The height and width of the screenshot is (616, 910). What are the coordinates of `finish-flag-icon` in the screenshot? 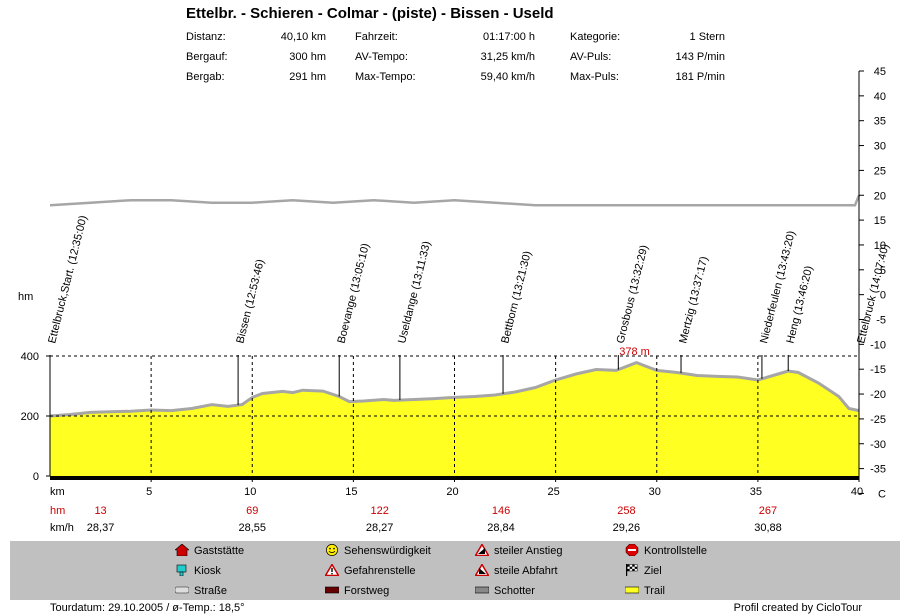 It's located at (632, 570).